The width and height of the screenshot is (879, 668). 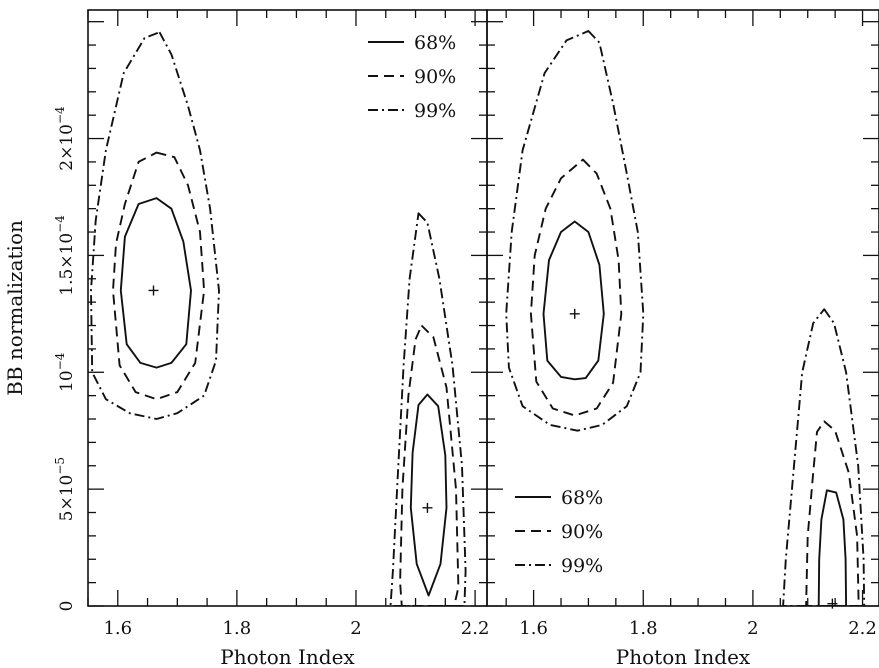 I want to click on y-tick-label: 0, so click(x=67, y=606).